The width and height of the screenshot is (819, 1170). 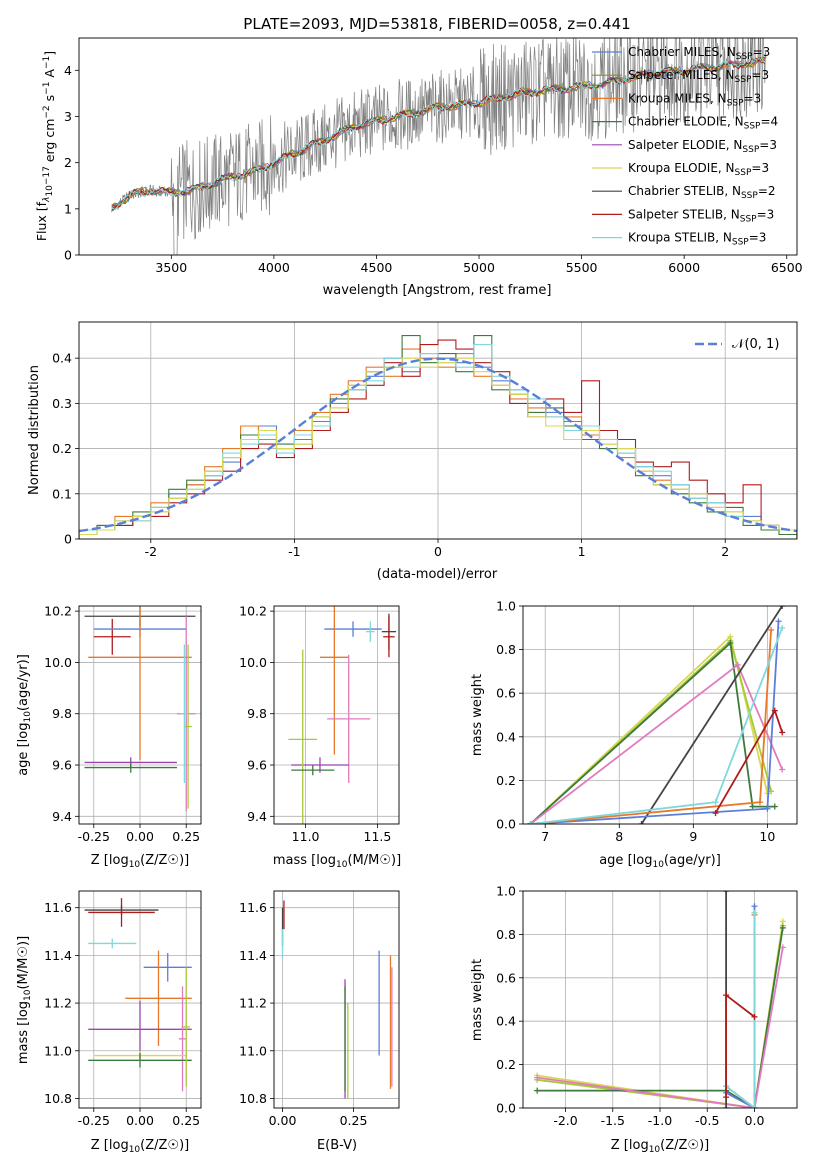 I want to click on x-tick-label: 5000, so click(x=479, y=267).